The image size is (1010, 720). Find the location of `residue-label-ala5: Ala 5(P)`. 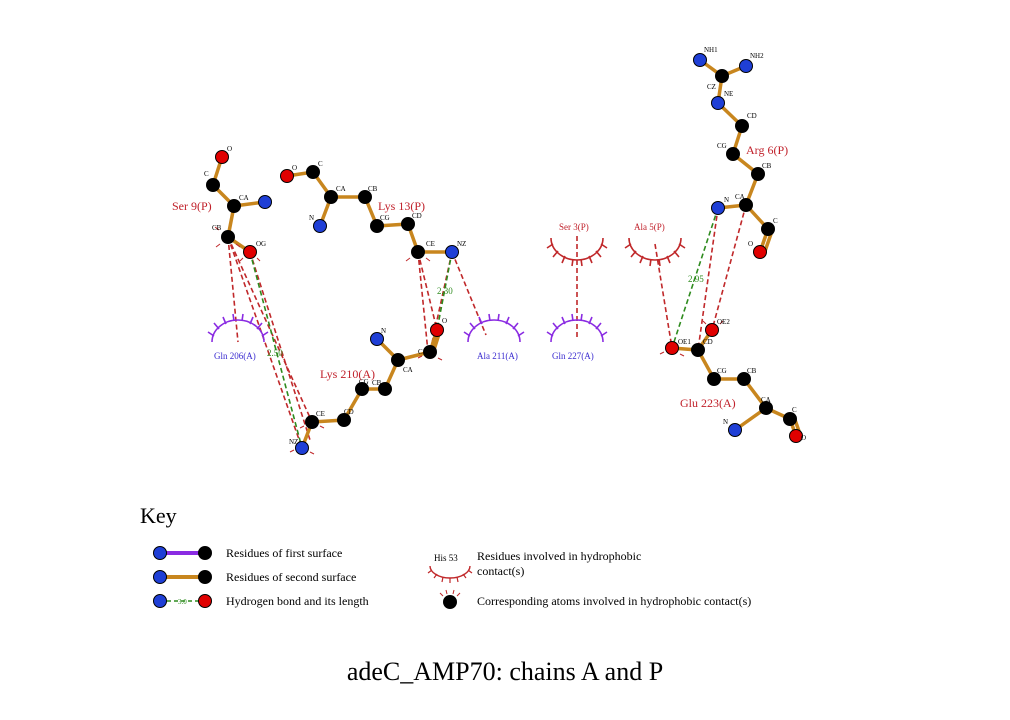

residue-label-ala5: Ala 5(P) is located at coordinates (649, 227).